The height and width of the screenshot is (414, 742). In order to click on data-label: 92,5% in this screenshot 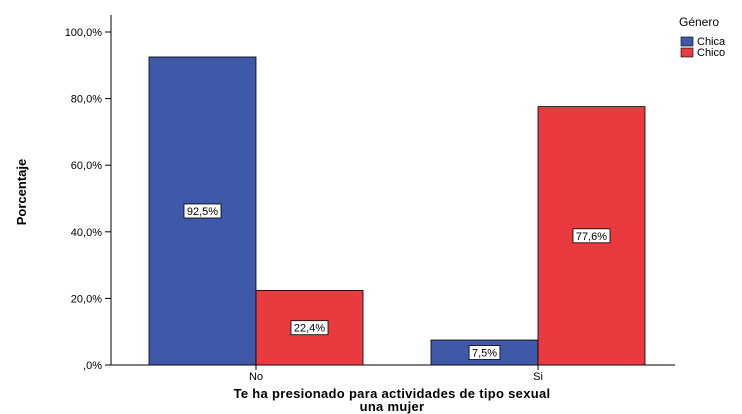, I will do `click(202, 212)`.